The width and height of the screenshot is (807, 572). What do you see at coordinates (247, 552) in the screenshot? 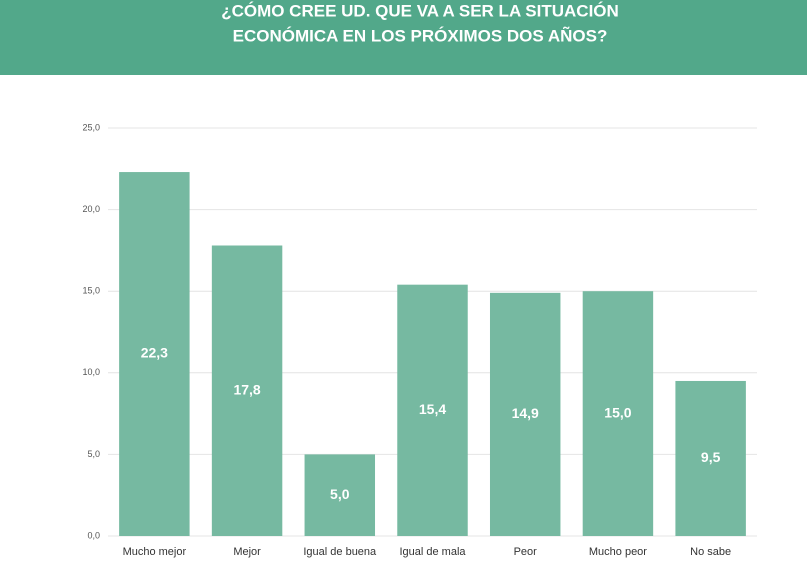
I see `x-tick-label: Mejor` at bounding box center [247, 552].